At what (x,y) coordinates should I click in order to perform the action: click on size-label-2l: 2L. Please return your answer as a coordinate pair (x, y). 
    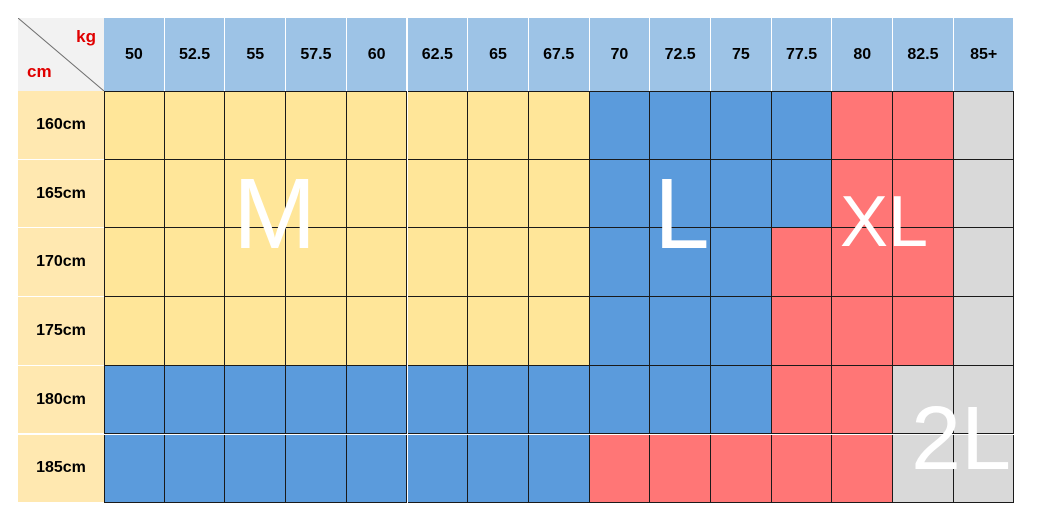
    Looking at the image, I should click on (961, 439).